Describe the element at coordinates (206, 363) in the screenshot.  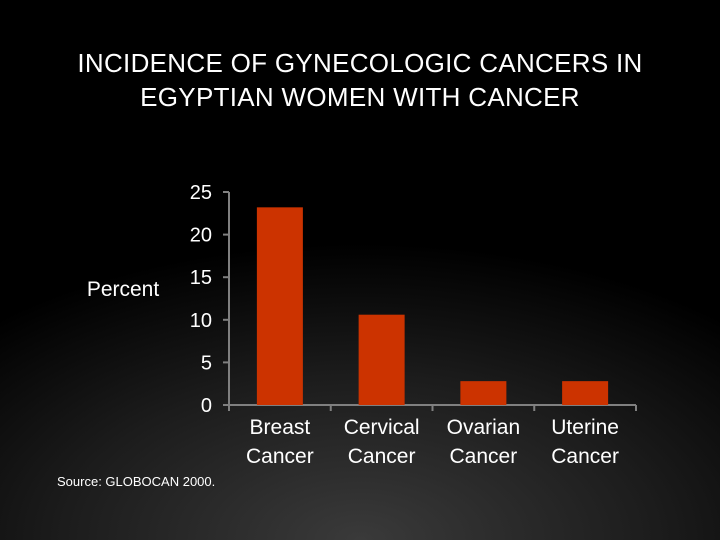
I see `y-tick-label: 5` at that location.